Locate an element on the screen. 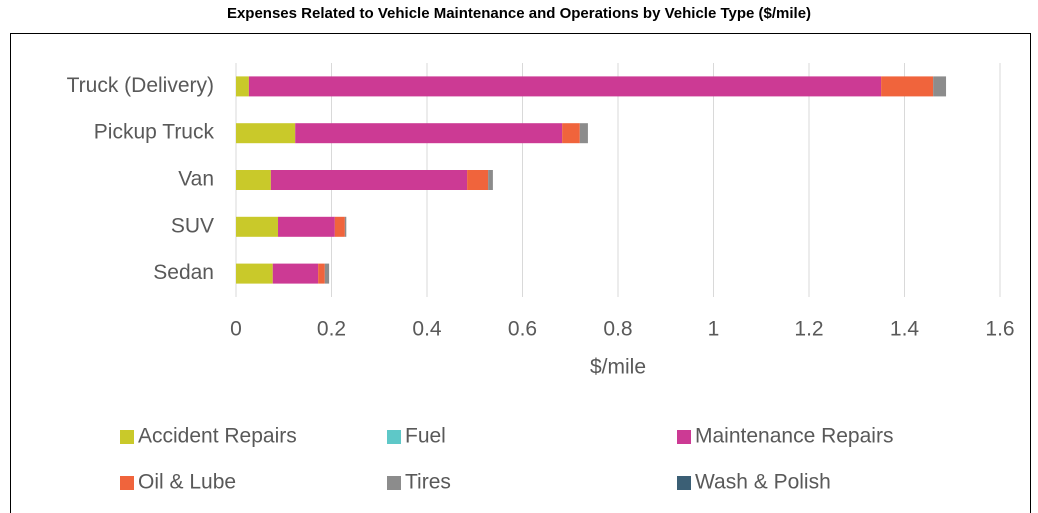 This screenshot has width=1038, height=513. x-tick-label: 0.2 is located at coordinates (331, 329).